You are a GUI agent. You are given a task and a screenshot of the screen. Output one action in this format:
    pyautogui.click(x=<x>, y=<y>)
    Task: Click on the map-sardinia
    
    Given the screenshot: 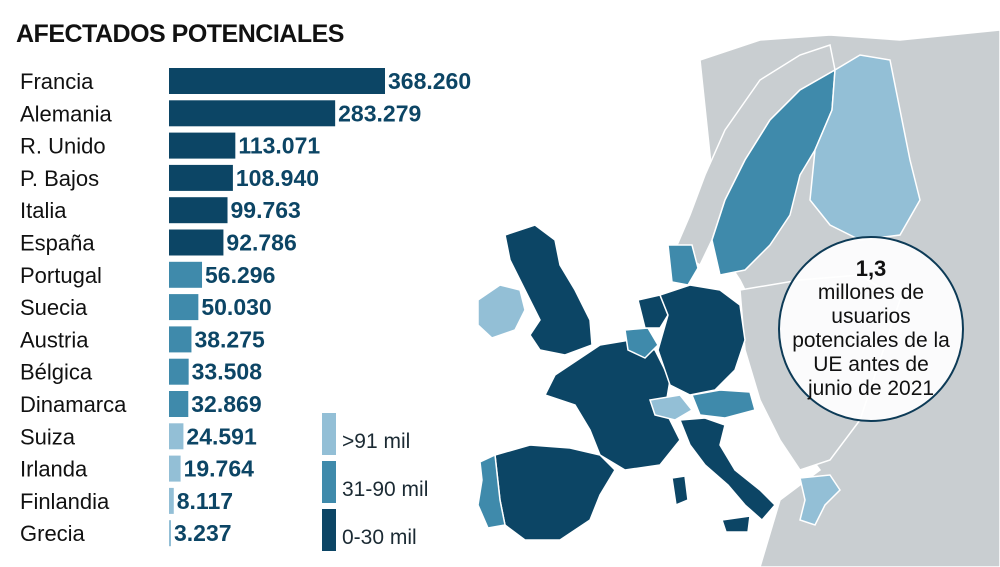 What is the action you would take?
    pyautogui.click(x=680, y=491)
    